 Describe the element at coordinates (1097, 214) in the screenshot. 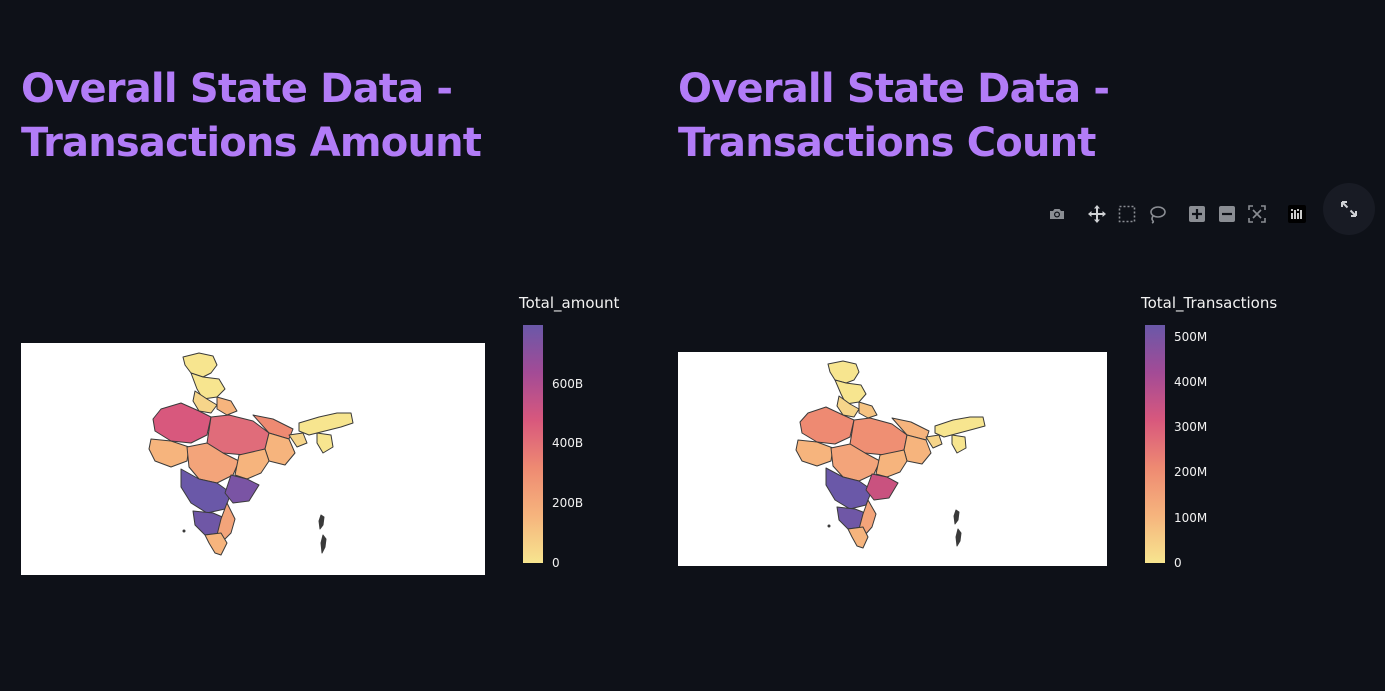

I see `pan-icon` at that location.